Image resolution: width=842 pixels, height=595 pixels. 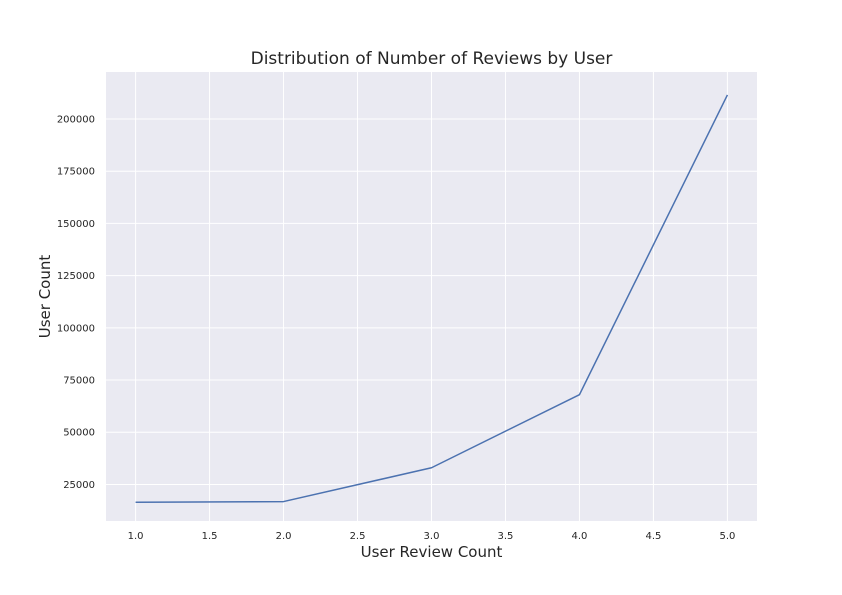 I want to click on x-ticks: 1.0 1.5 2.0 2.5 3.0 3.5 4.0 4.5 5.0, so click(x=432, y=536).